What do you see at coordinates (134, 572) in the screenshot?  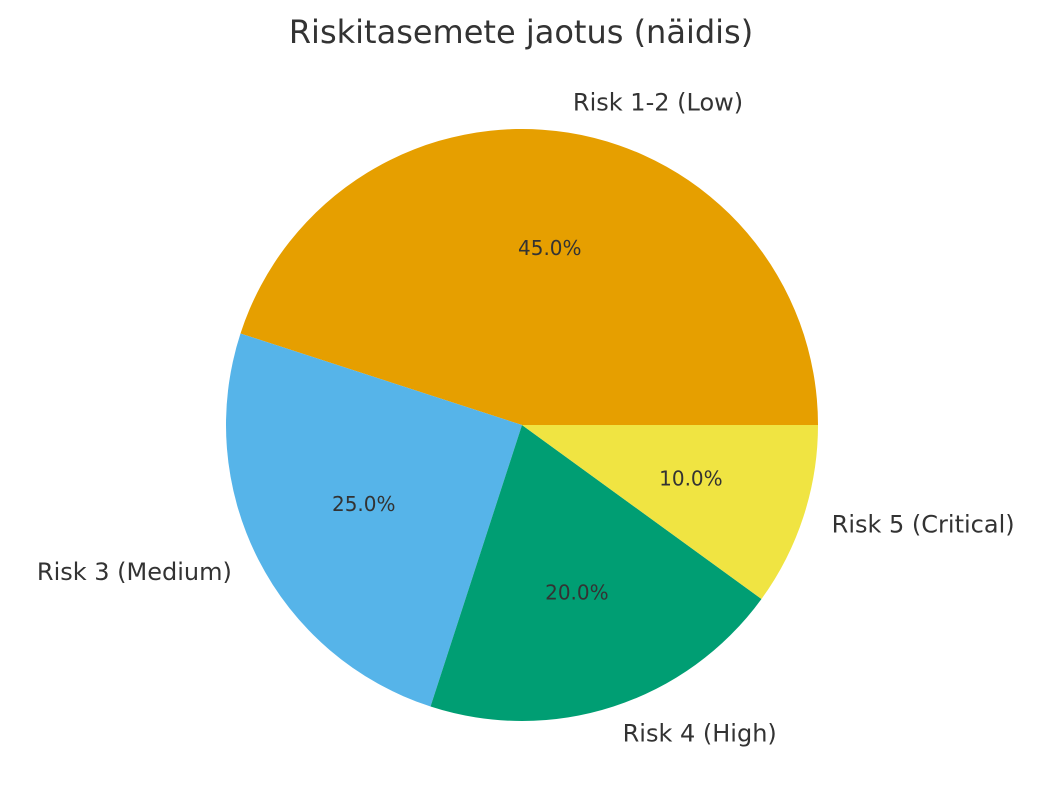 I see `slice-label: Risk 3 (Medium)` at bounding box center [134, 572].